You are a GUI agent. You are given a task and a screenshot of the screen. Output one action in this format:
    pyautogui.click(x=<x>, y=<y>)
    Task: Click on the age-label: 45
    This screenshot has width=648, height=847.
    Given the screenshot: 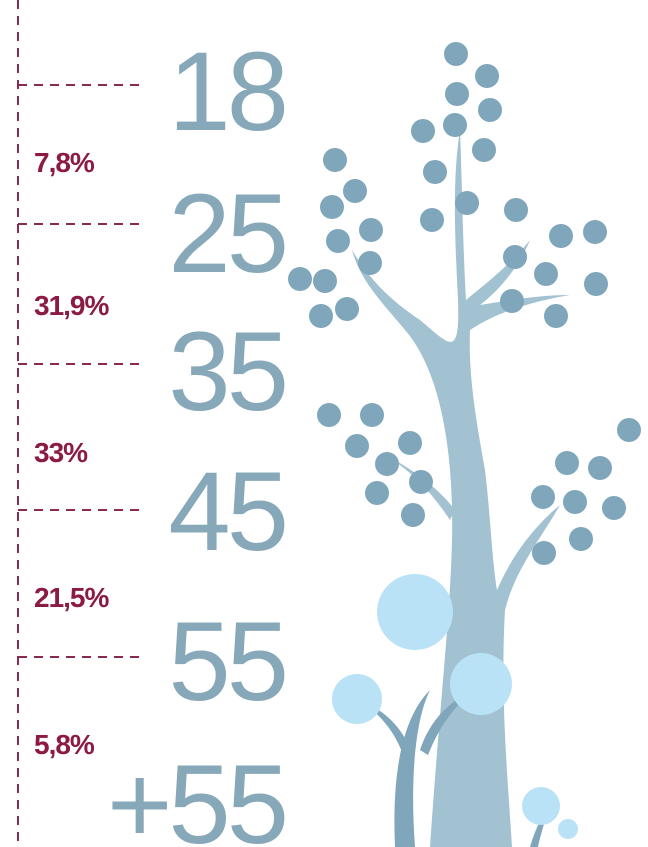 What is the action you would take?
    pyautogui.click(x=226, y=511)
    